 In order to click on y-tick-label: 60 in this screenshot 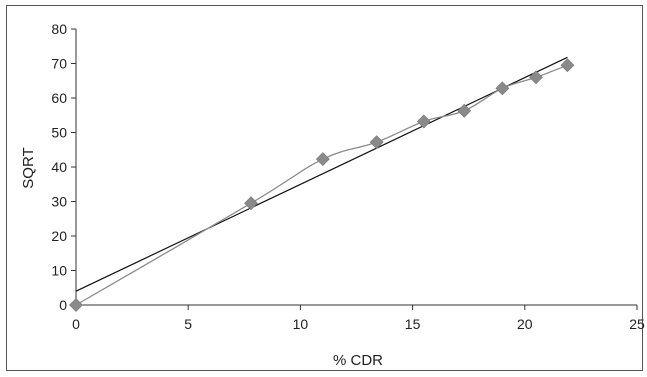, I will do `click(59, 98)`.